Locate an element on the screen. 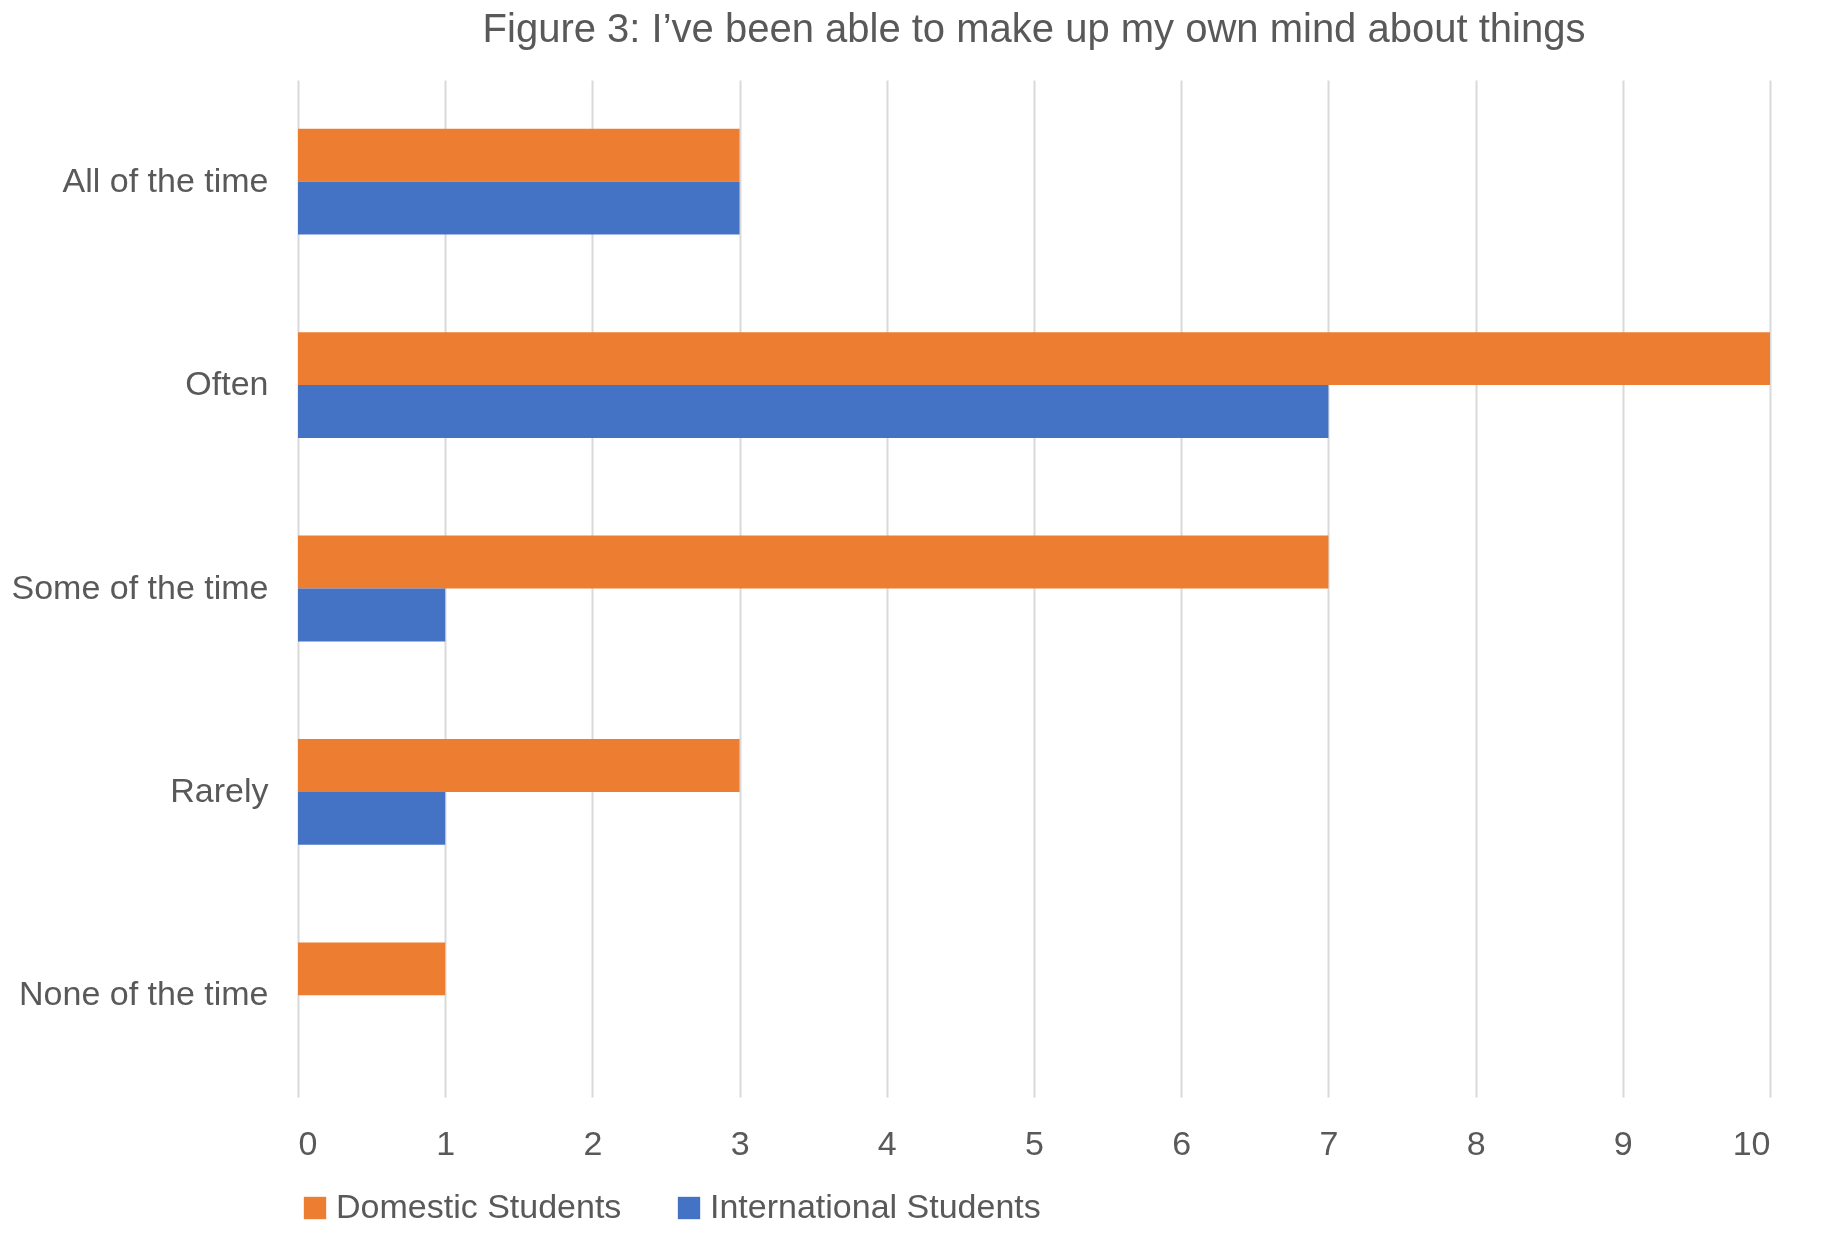 This screenshot has width=1832, height=1251. x-tick-label: 7 is located at coordinates (1329, 1142).